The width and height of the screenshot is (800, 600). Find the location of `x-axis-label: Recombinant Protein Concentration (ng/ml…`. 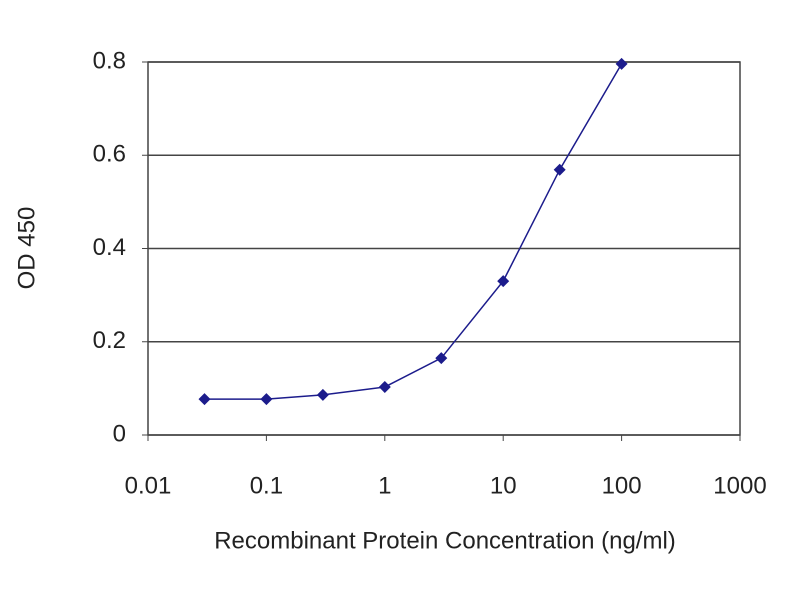

x-axis-label: Recombinant Protein Concentration (ng/ml… is located at coordinates (445, 540).